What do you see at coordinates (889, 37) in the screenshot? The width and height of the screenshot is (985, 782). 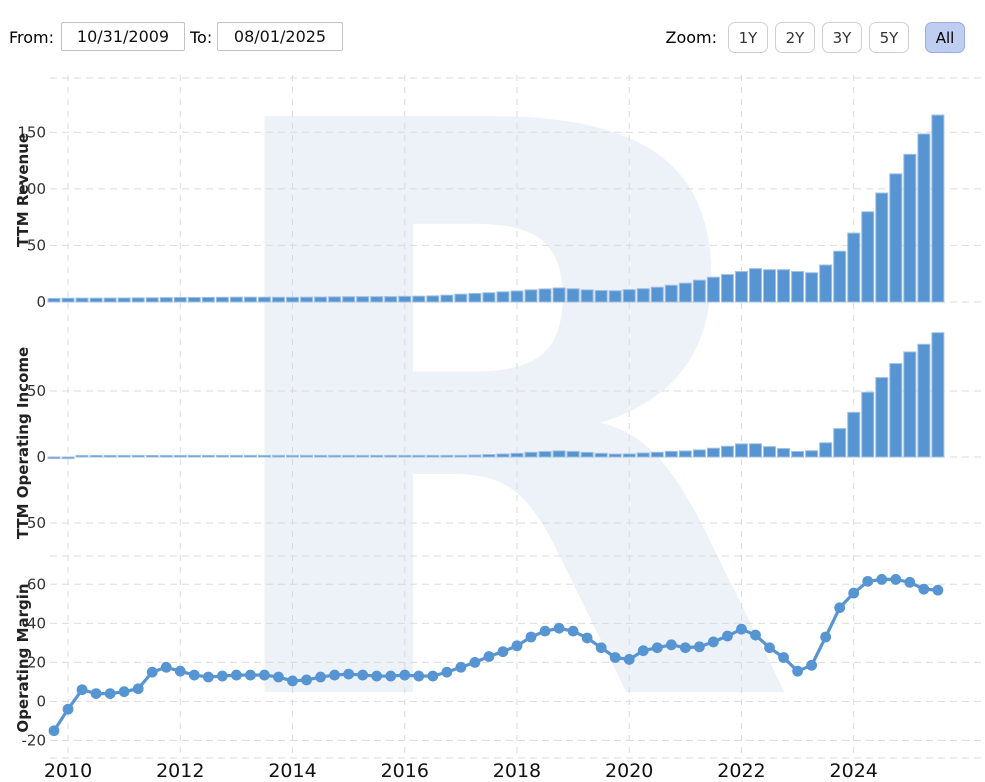 I see `zoom-button-5y: 5Y` at bounding box center [889, 37].